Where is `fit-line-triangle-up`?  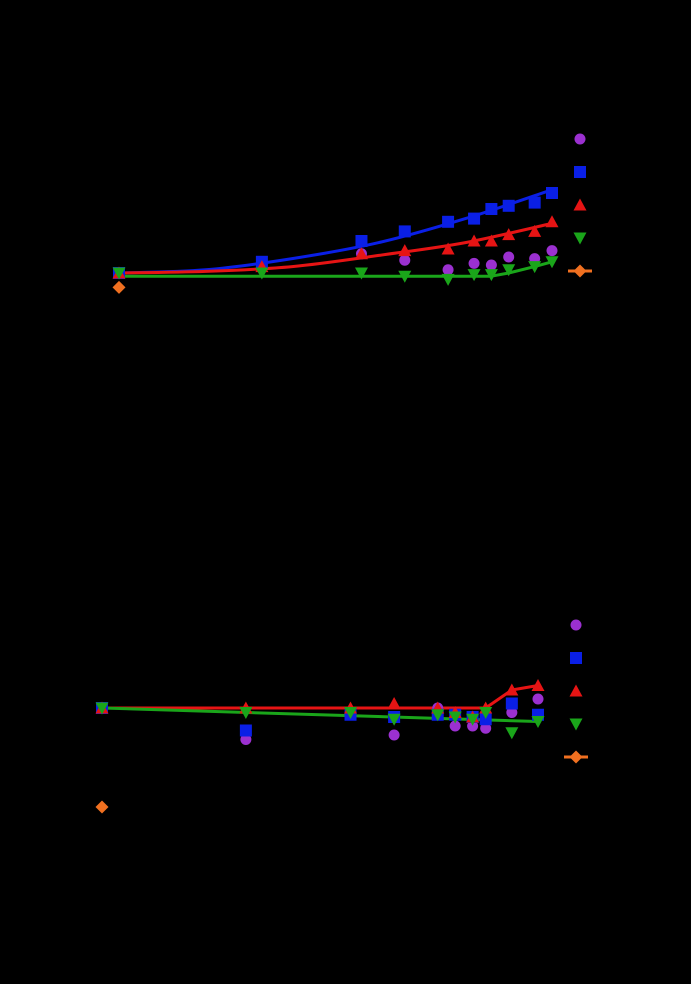 fit-line-triangle-up is located at coordinates (320, 697).